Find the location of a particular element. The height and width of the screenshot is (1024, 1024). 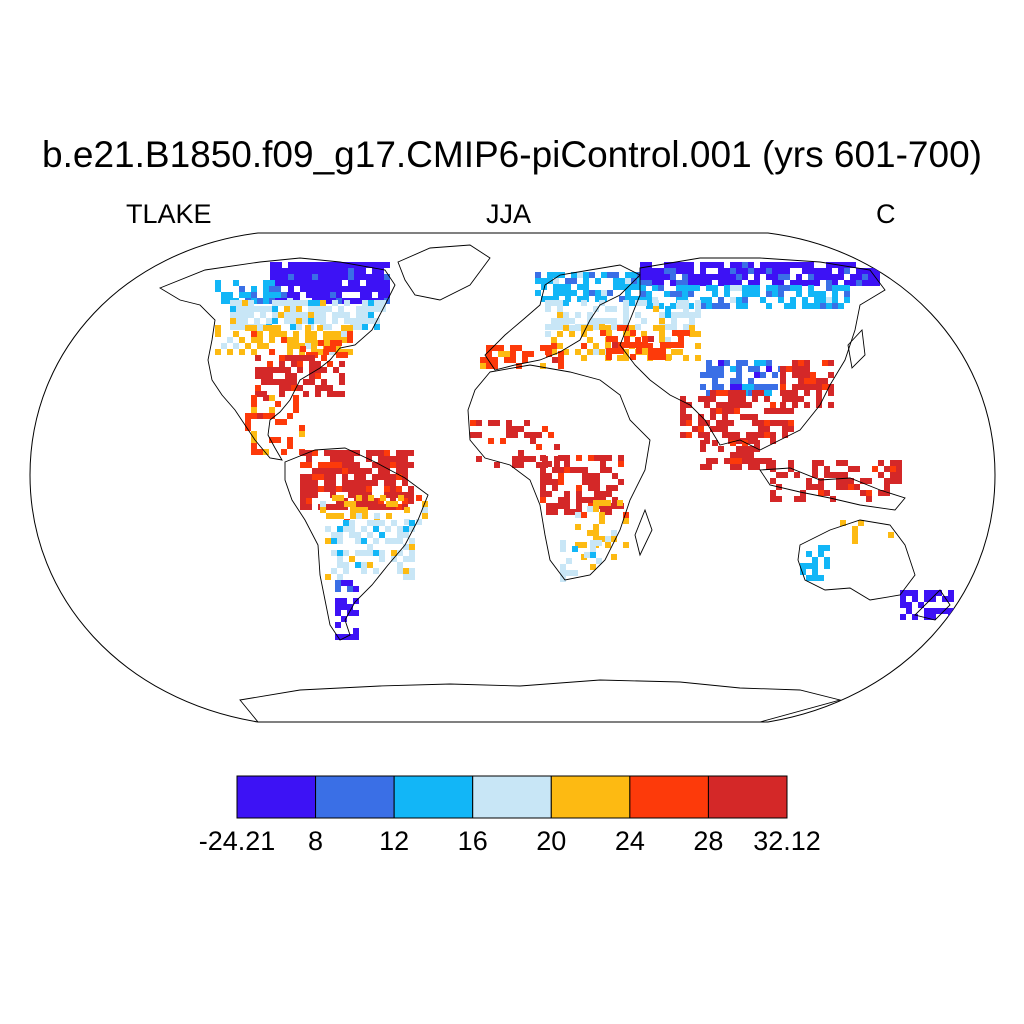

coast-antarctica is located at coordinates (540, 700).